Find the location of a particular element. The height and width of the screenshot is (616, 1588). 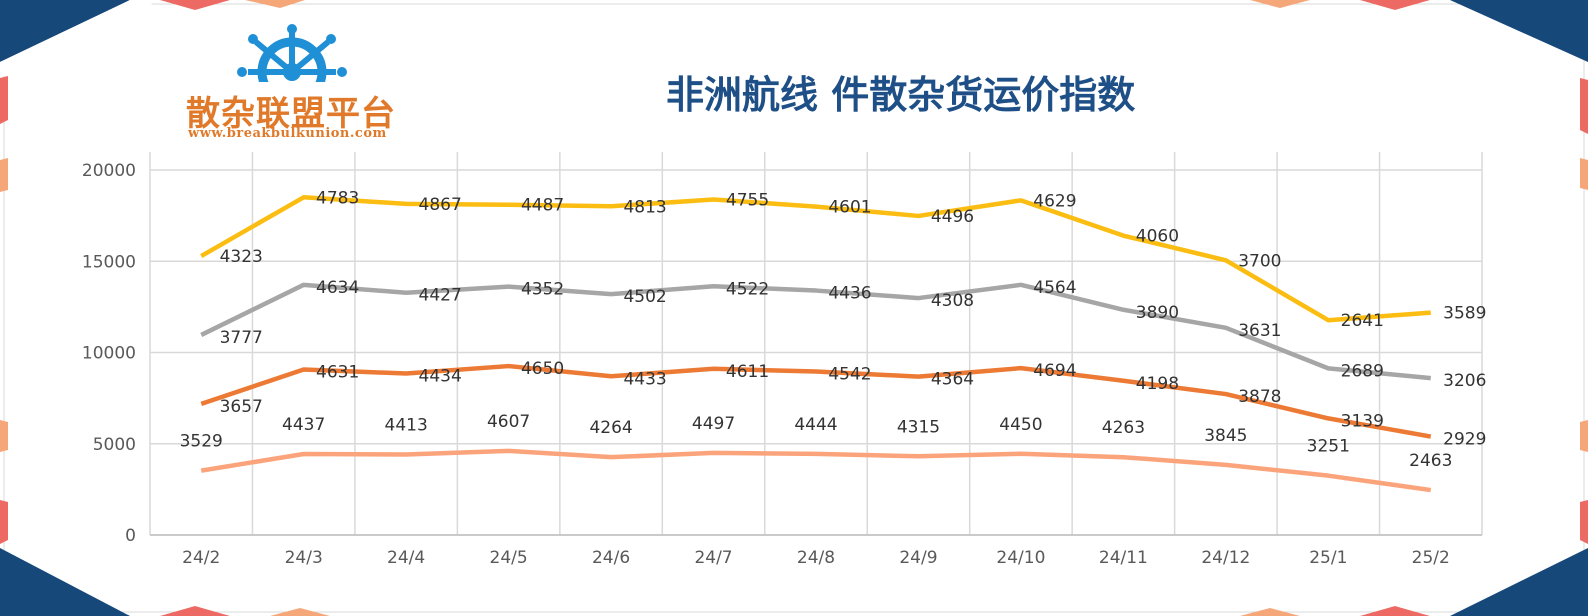

x-tick-label: 24/6 is located at coordinates (611, 558).